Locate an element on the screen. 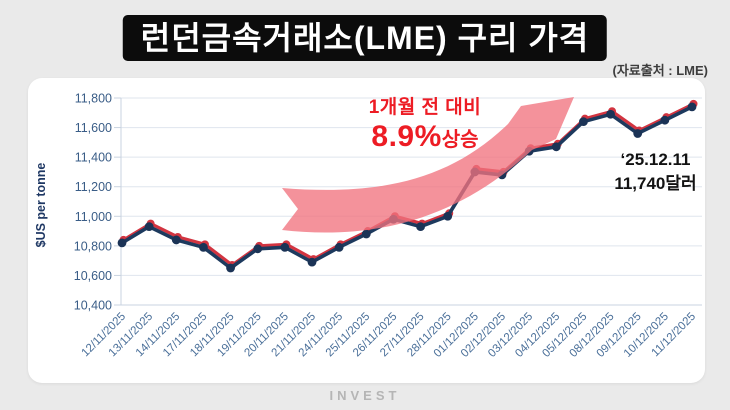 The height and width of the screenshot is (410, 730). footer-brand: INVEST is located at coordinates (365, 395).